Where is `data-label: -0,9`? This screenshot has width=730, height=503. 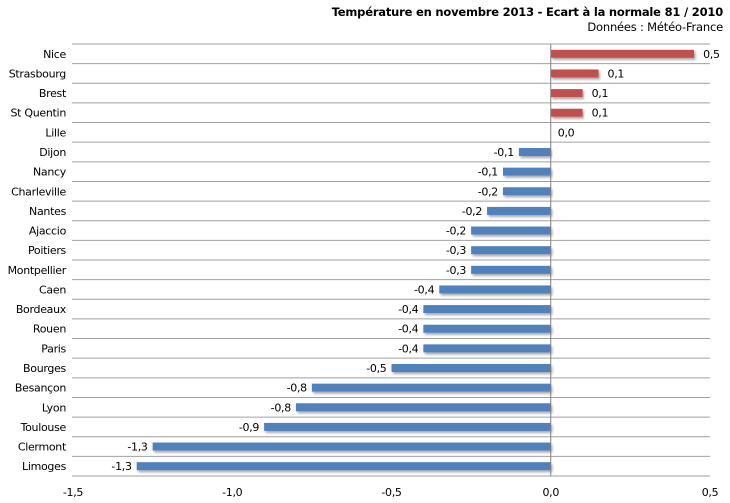 data-label: -0,9 is located at coordinates (249, 427).